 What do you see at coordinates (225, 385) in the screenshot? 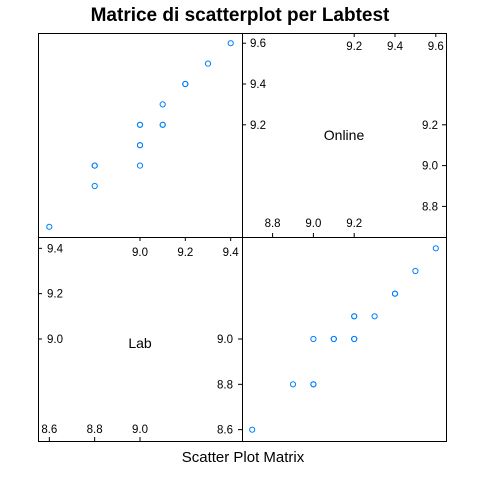
I see `lab-right-tick-1: 8.8` at bounding box center [225, 385].